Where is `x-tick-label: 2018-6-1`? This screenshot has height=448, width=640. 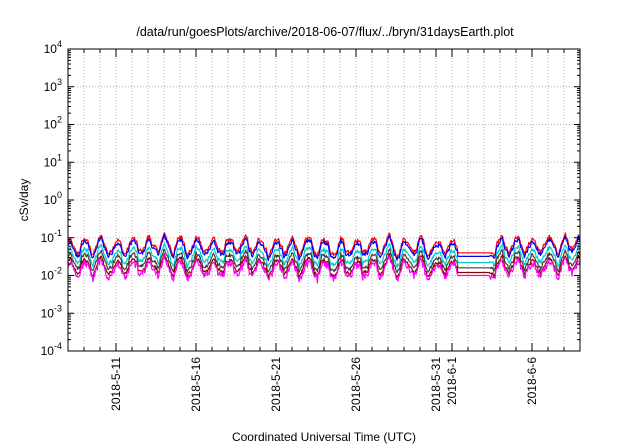
x-tick-label: 2018-6-1 is located at coordinates (452, 381).